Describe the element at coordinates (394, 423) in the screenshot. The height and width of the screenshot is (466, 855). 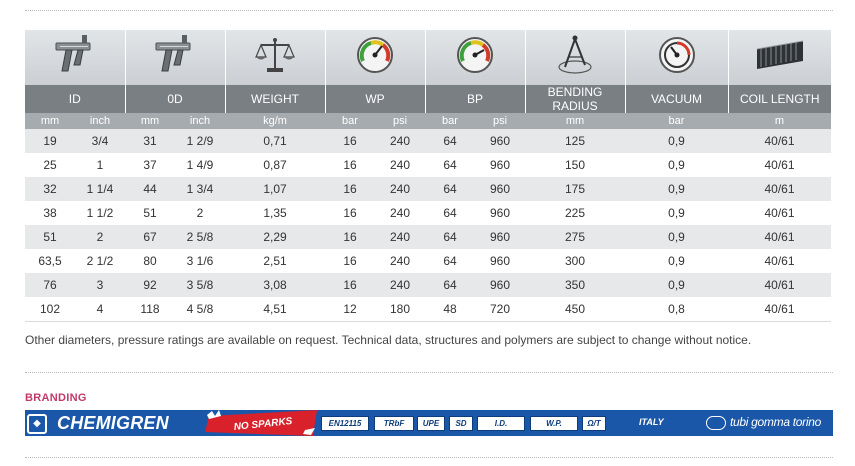
I see `cert-badge: TRbF` at that location.